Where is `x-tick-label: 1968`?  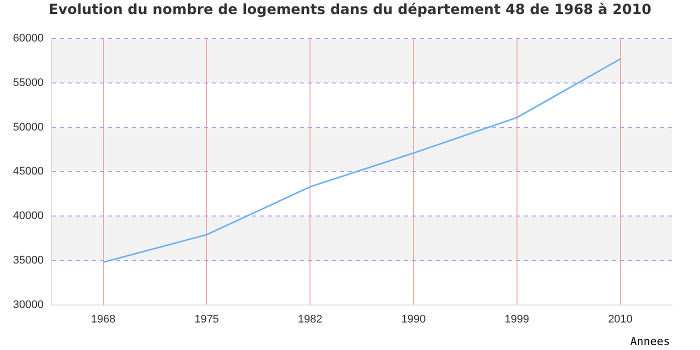 x-tick-label: 1968 is located at coordinates (103, 319).